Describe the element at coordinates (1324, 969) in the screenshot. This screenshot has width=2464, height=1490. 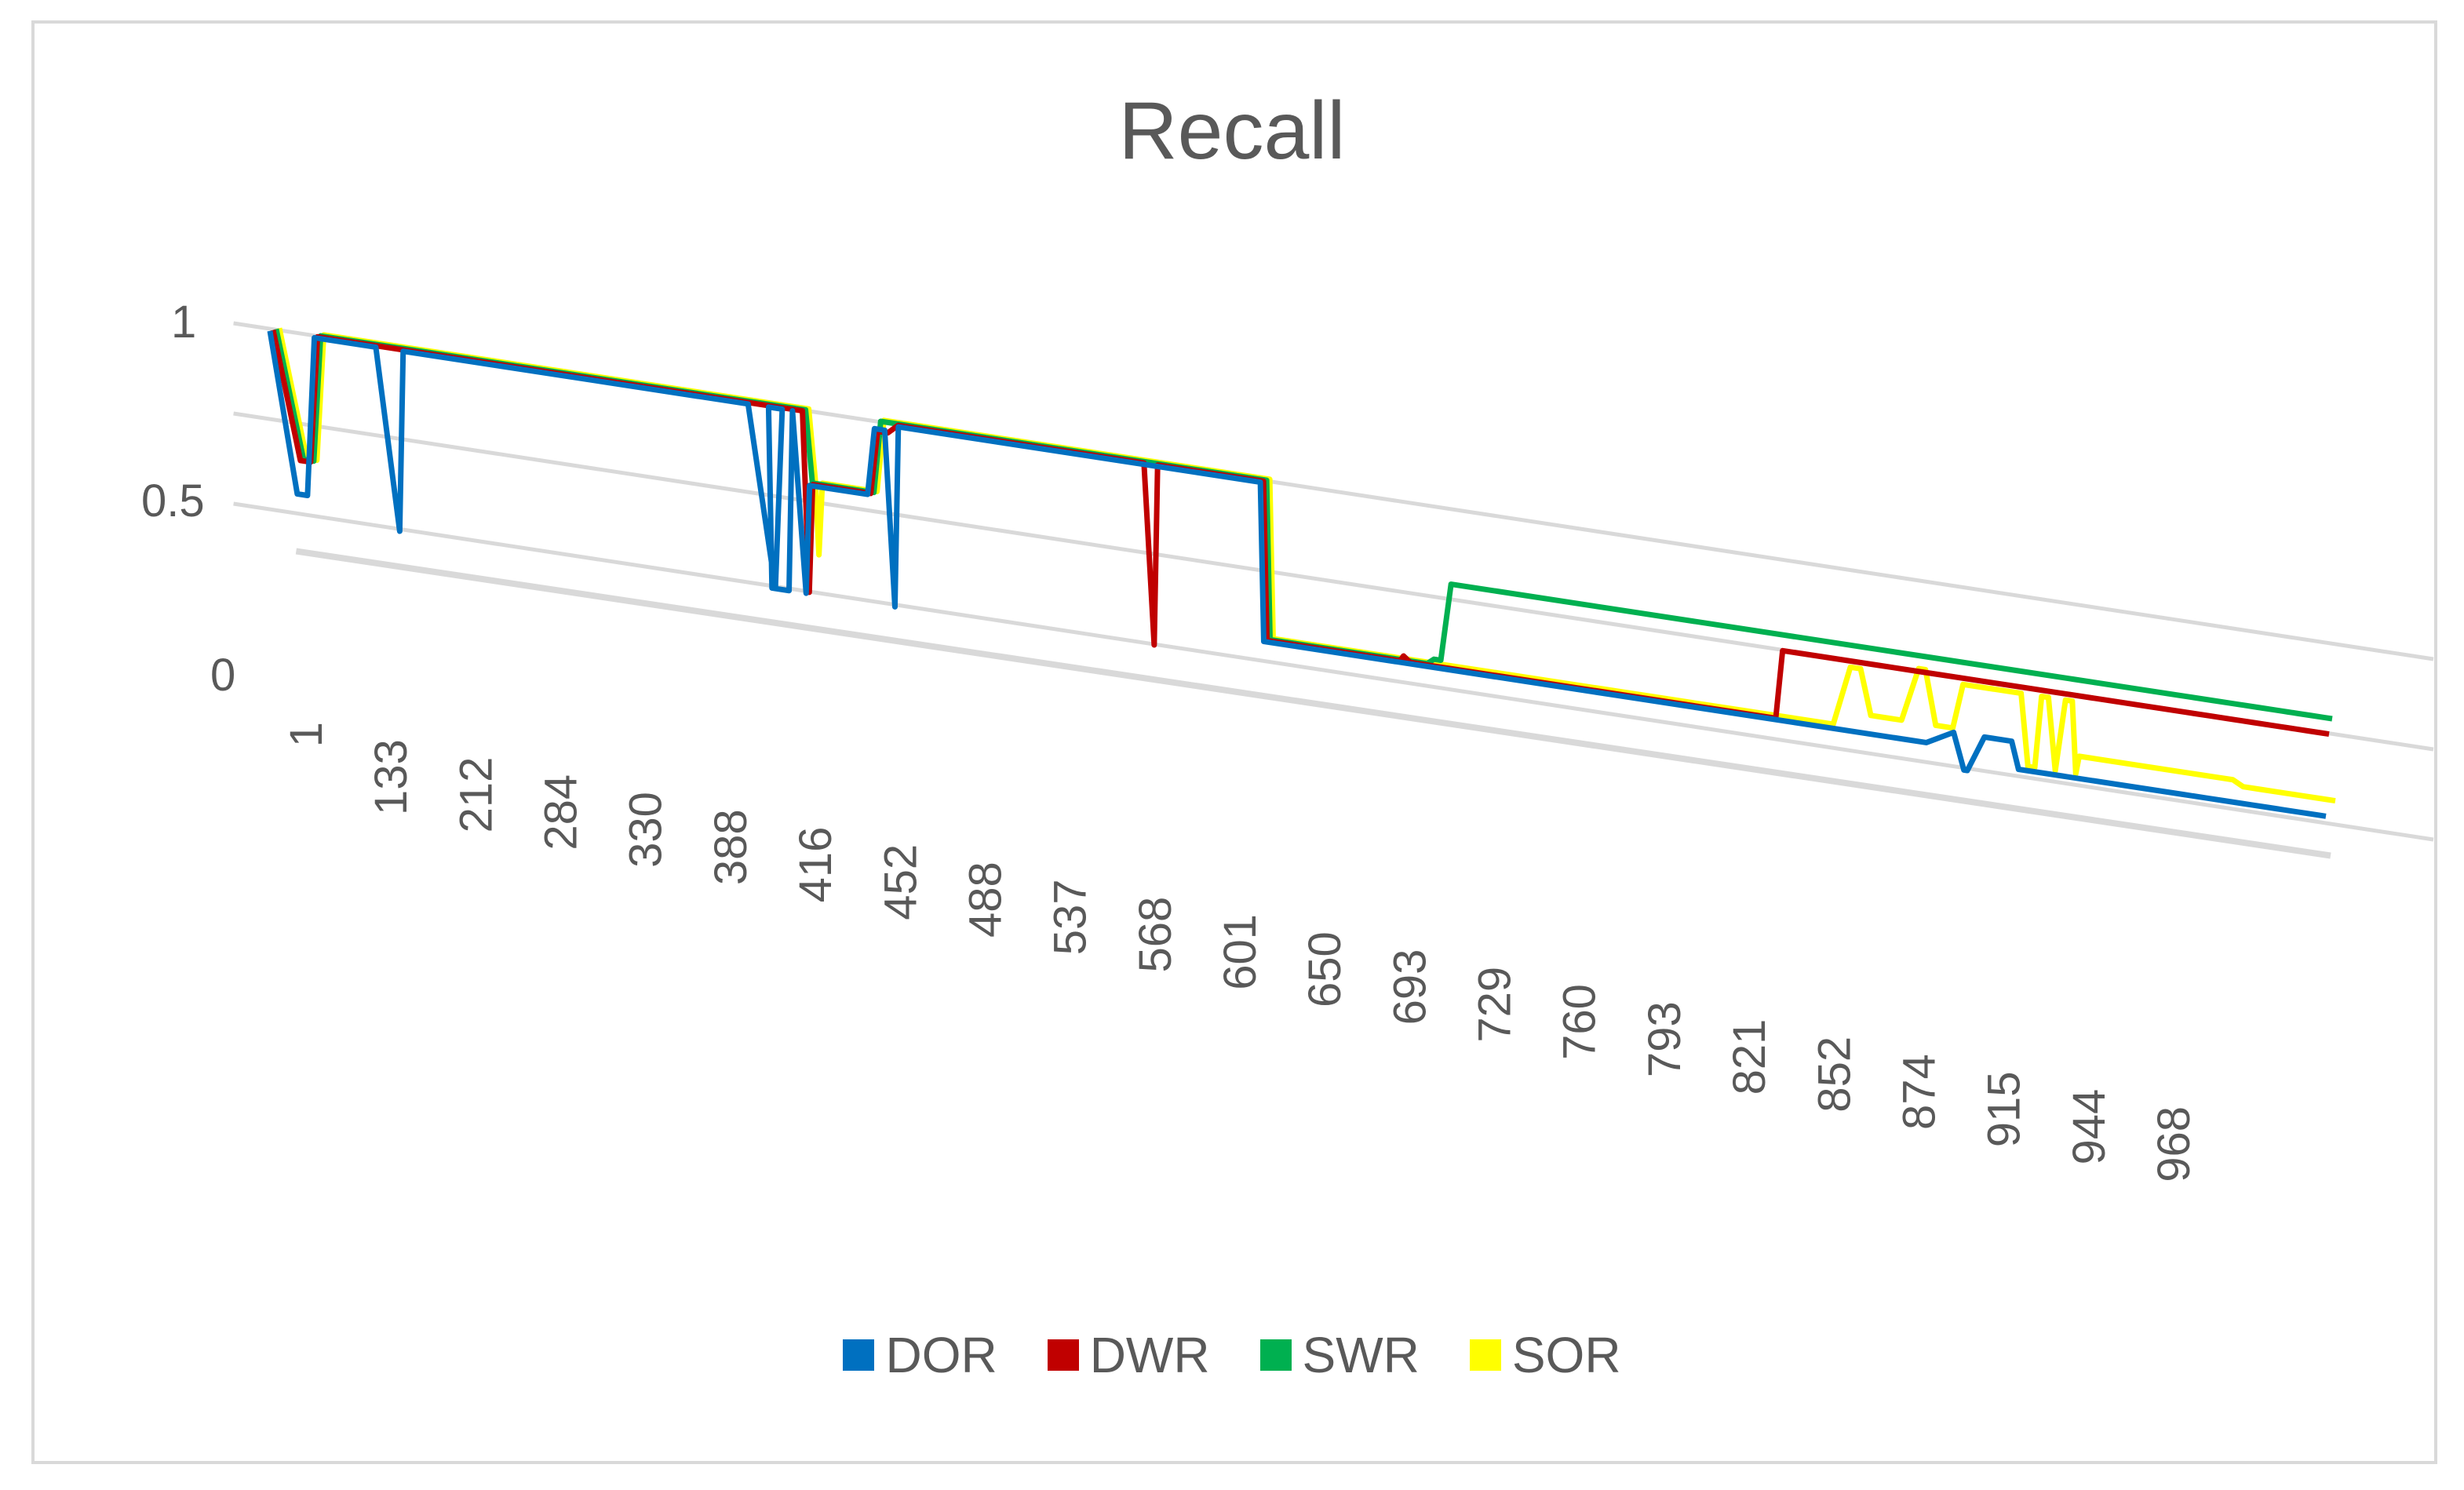
I see `x-tick-label-12: 650` at that location.